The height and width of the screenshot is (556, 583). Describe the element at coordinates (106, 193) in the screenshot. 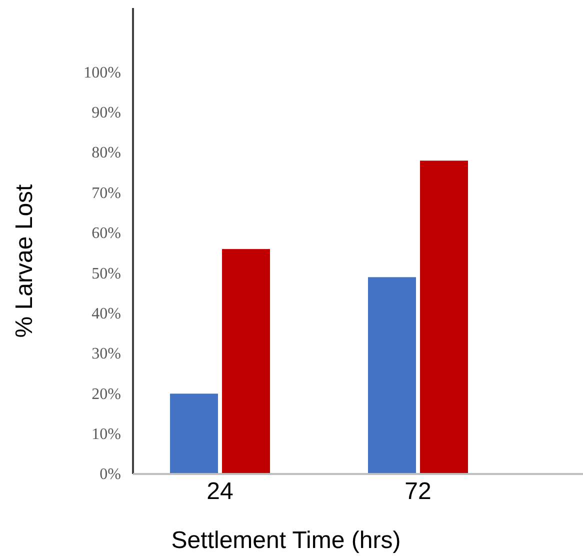

I see `y-tick-label: 70%` at that location.